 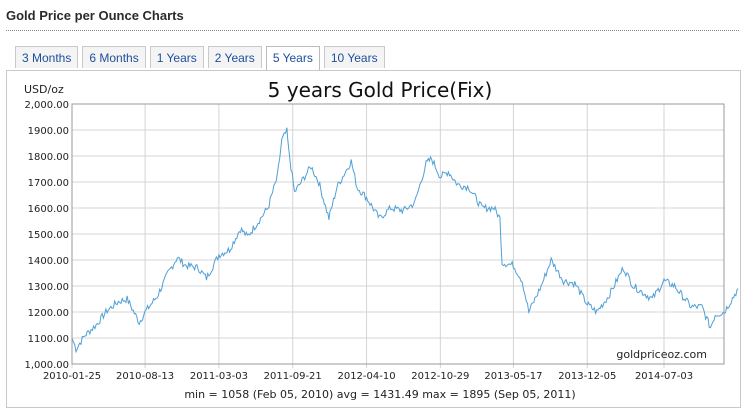 I want to click on y-tick-label: 1700.00, so click(x=48, y=183).